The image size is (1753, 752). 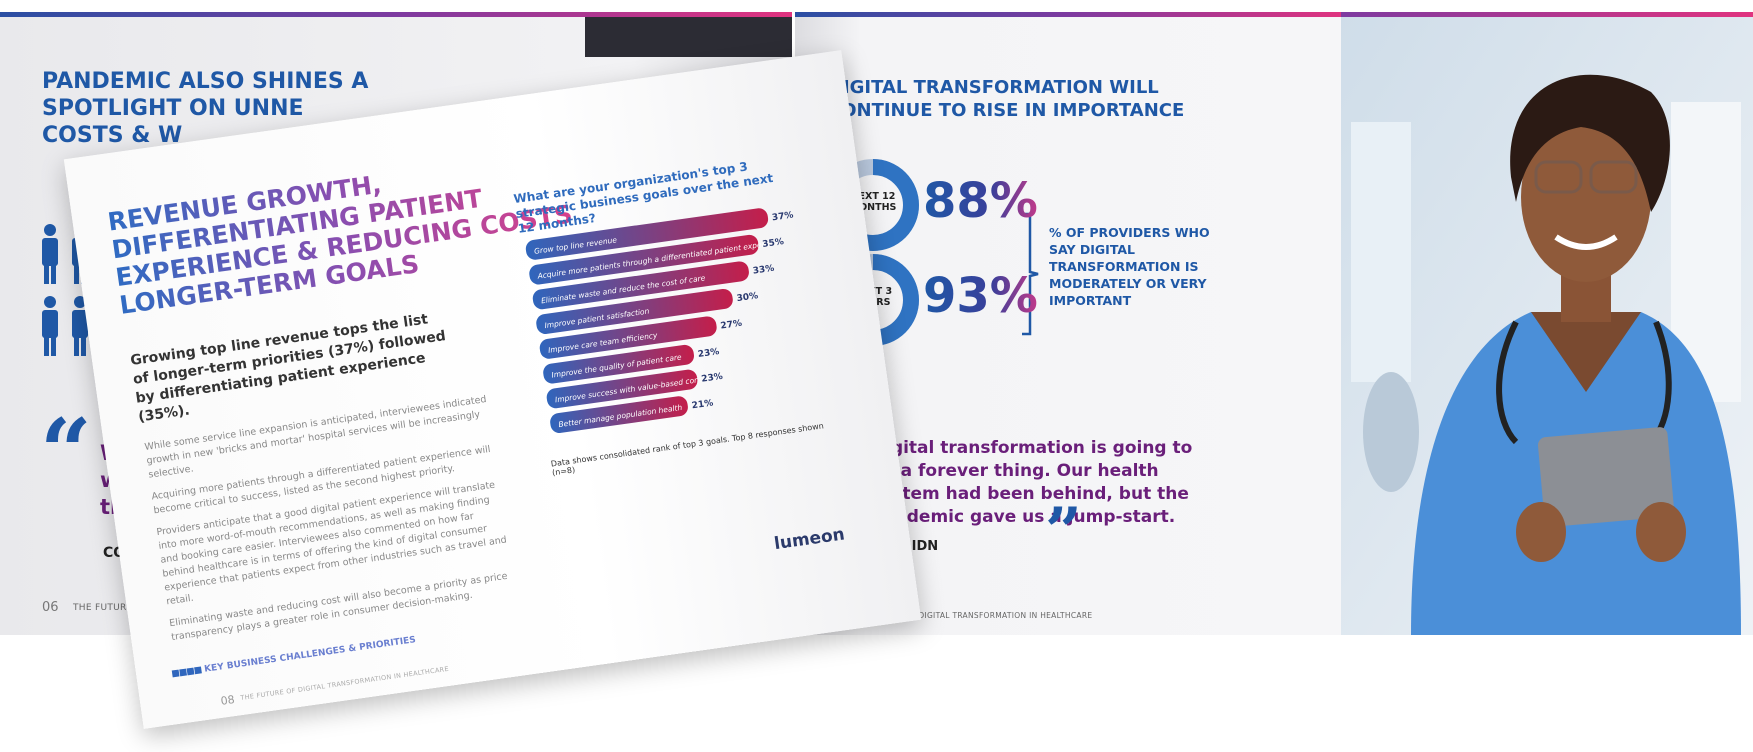 I want to click on quote-mark: “, so click(x=66, y=452).